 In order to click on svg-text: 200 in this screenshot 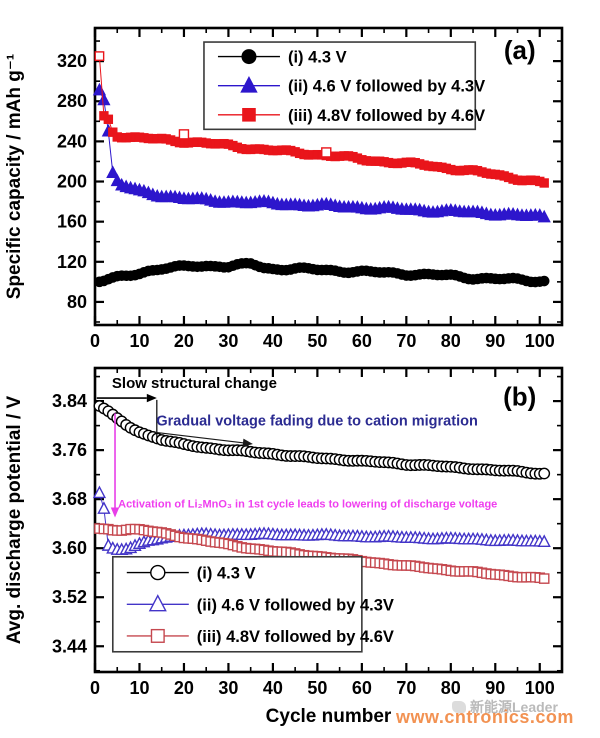, I will do `click(72, 182)`.